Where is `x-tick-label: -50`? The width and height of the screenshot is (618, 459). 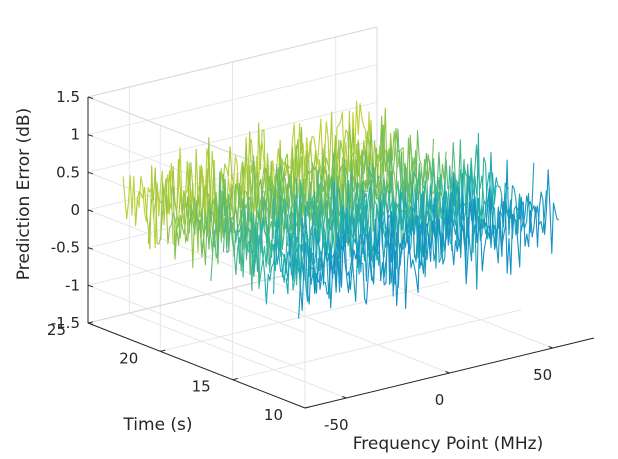
x-tick-label: -50 is located at coordinates (336, 425).